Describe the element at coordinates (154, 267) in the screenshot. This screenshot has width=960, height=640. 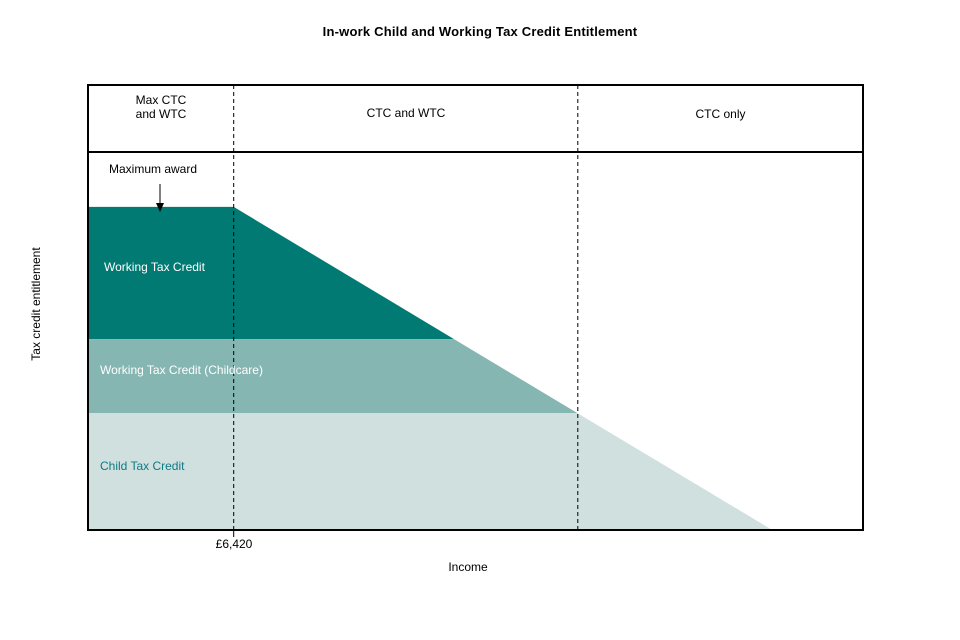
I see `label-working-tax-credit: Working Tax Credit` at that location.